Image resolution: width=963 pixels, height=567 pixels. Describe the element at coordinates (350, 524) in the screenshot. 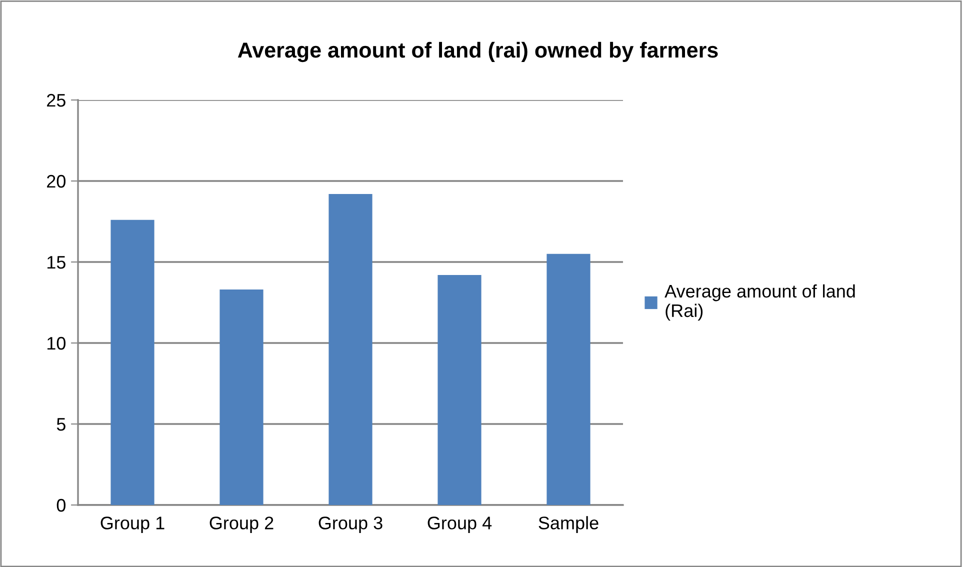

I see `x-tick-label: Group 3` at that location.